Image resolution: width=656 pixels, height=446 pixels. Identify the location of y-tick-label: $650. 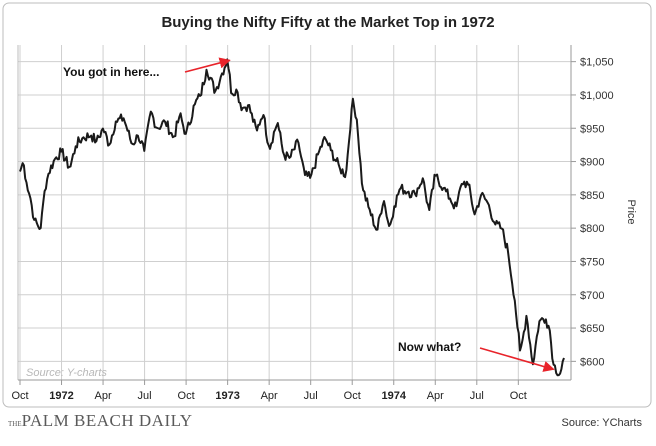
(592, 329).